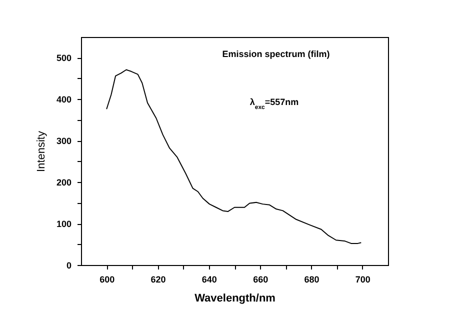 This screenshot has width=450, height=318. Describe the element at coordinates (107, 279) in the screenshot. I see `x-tick-label: 600` at that location.